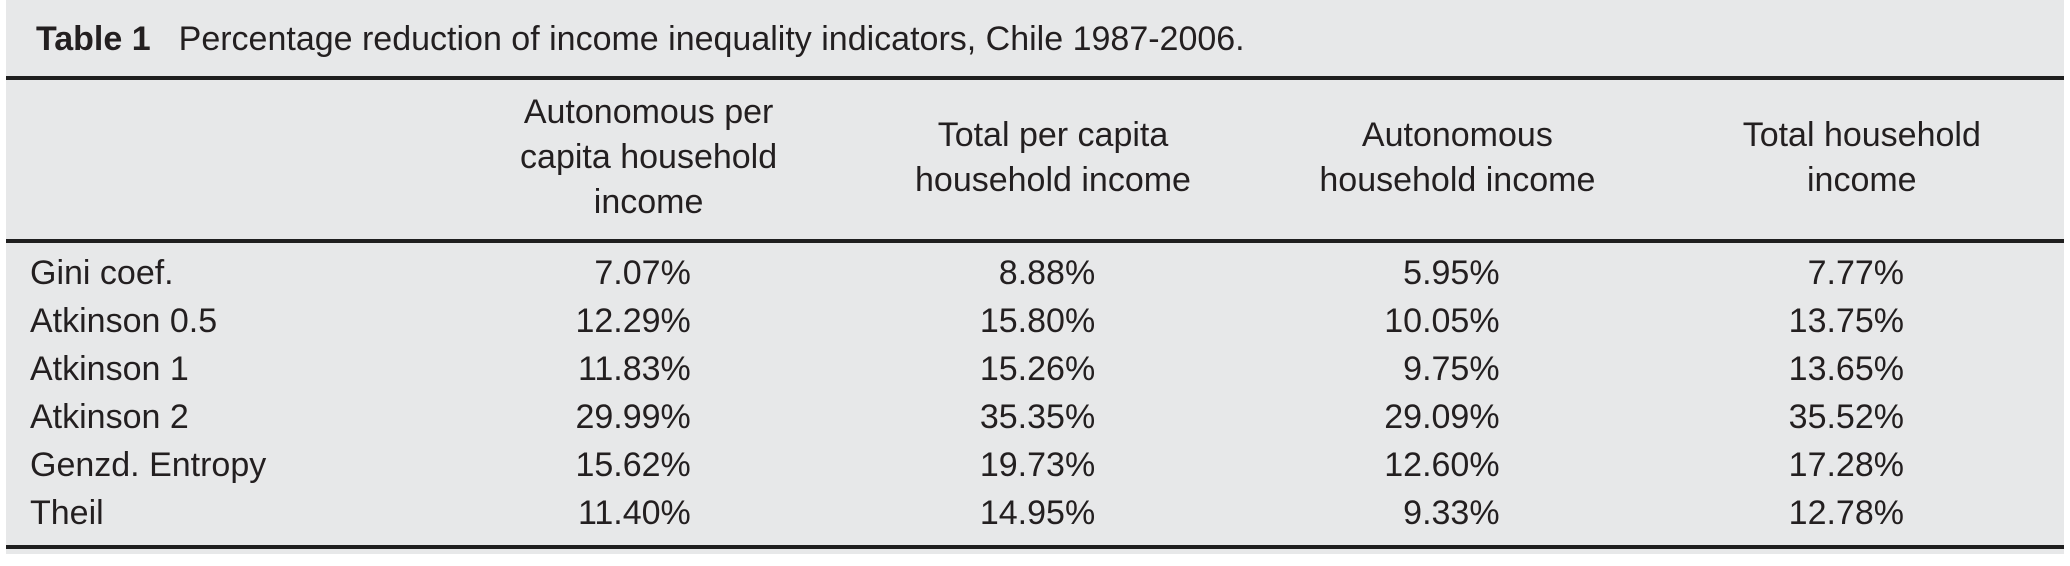  What do you see at coordinates (1037, 465) in the screenshot?
I see `value-cell: 19.73%` at bounding box center [1037, 465].